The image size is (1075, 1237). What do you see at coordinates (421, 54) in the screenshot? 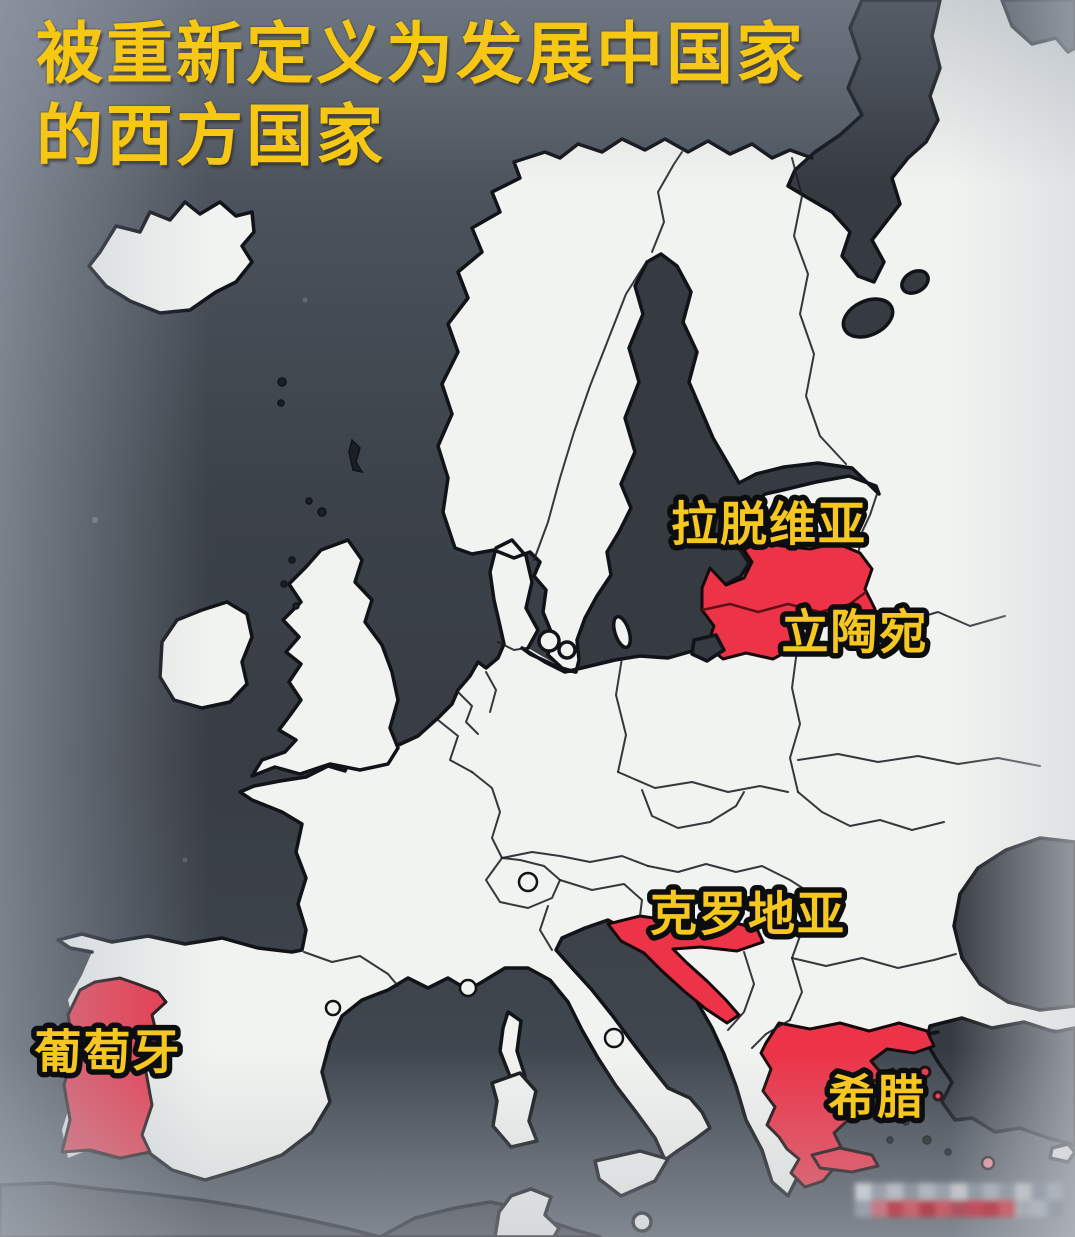
I see `map-title-line1: 被重新定义为发展中国家` at bounding box center [421, 54].